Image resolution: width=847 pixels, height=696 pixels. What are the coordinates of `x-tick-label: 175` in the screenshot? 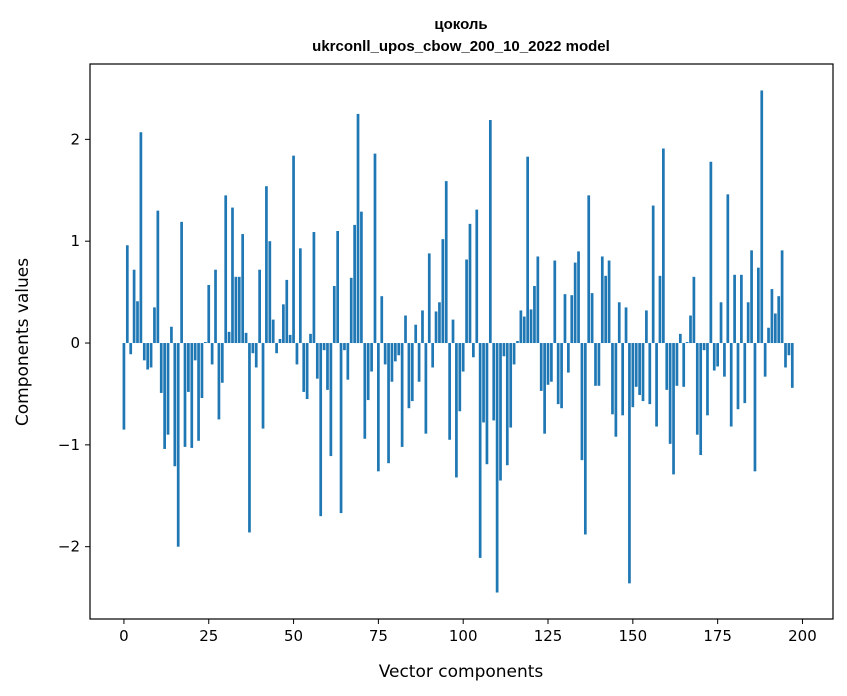 It's located at (717, 636).